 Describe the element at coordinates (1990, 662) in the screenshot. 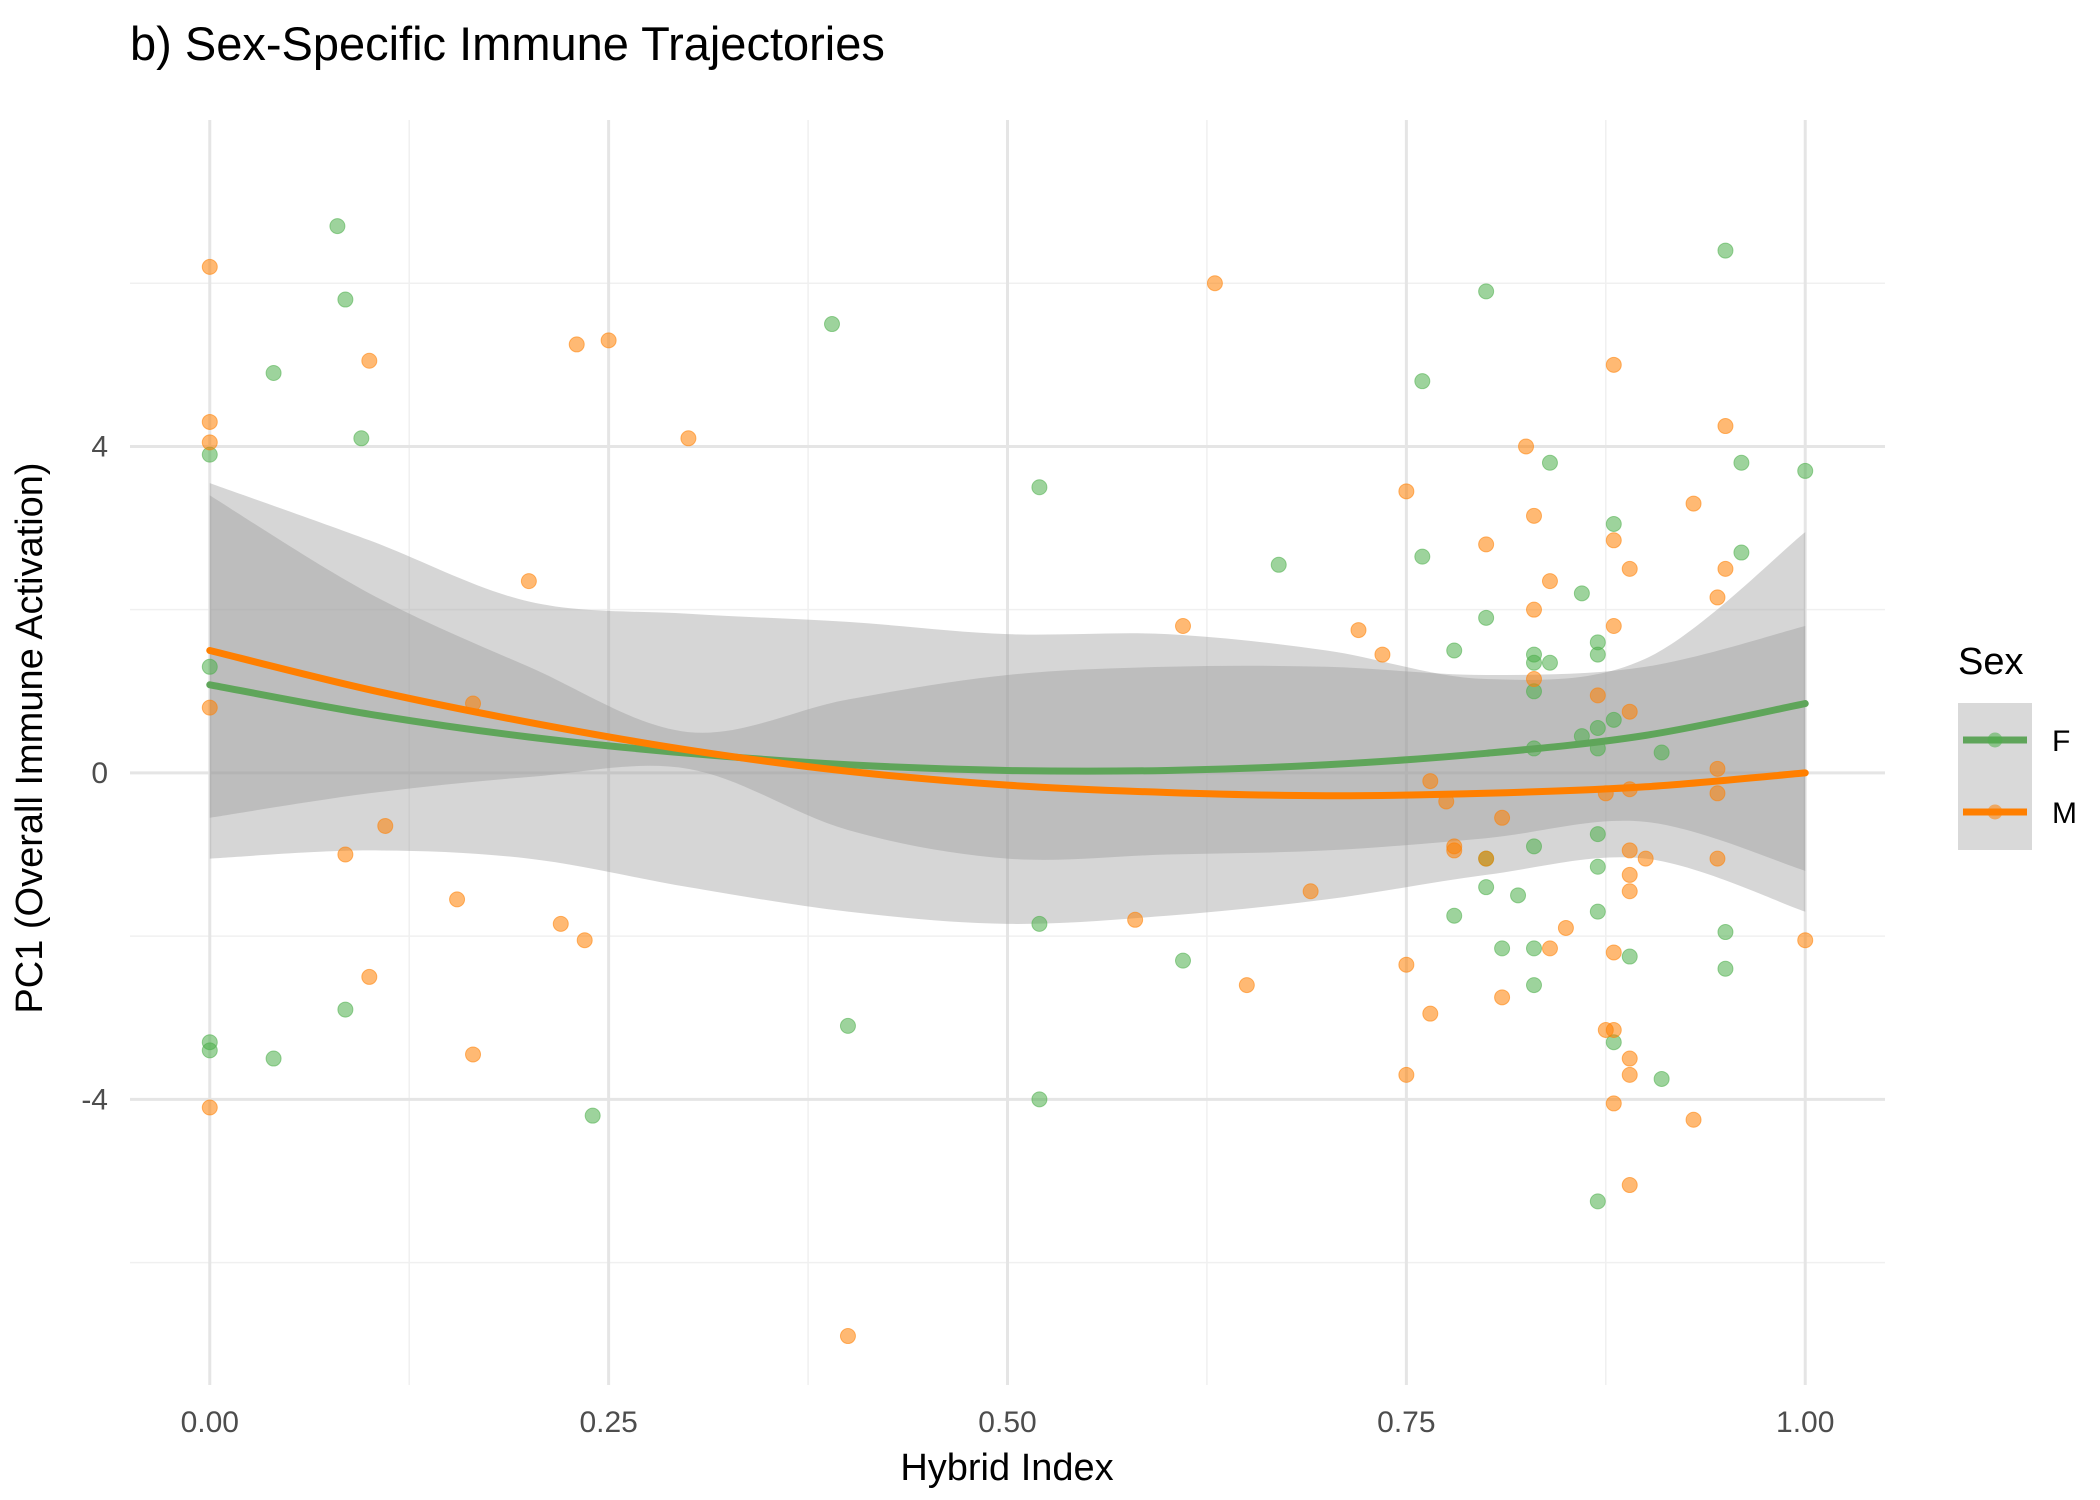

I see `legend-title: Sex` at that location.